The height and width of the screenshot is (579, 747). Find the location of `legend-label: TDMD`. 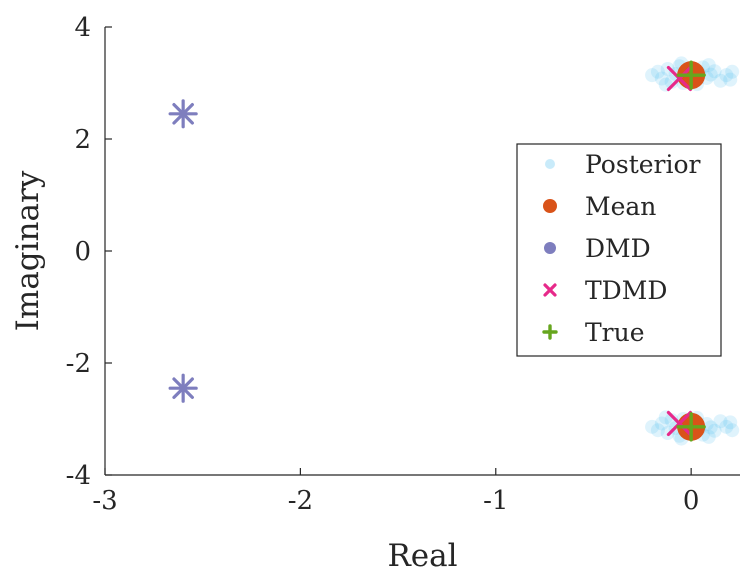

legend-label: TDMD is located at coordinates (626, 290).